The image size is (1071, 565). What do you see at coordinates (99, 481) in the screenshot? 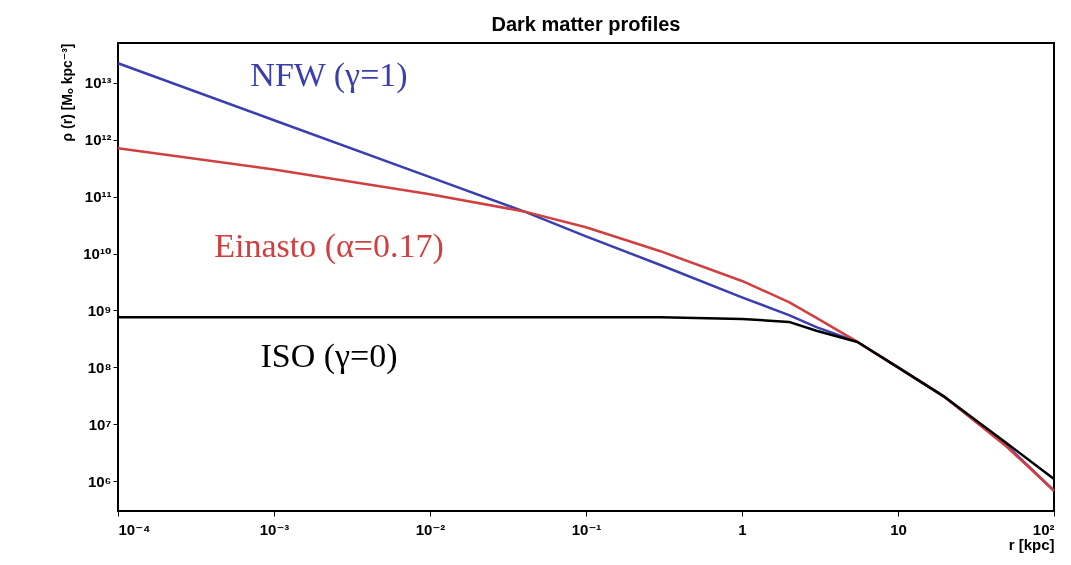
I see `y-tick-label: 10⁶` at bounding box center [99, 481].